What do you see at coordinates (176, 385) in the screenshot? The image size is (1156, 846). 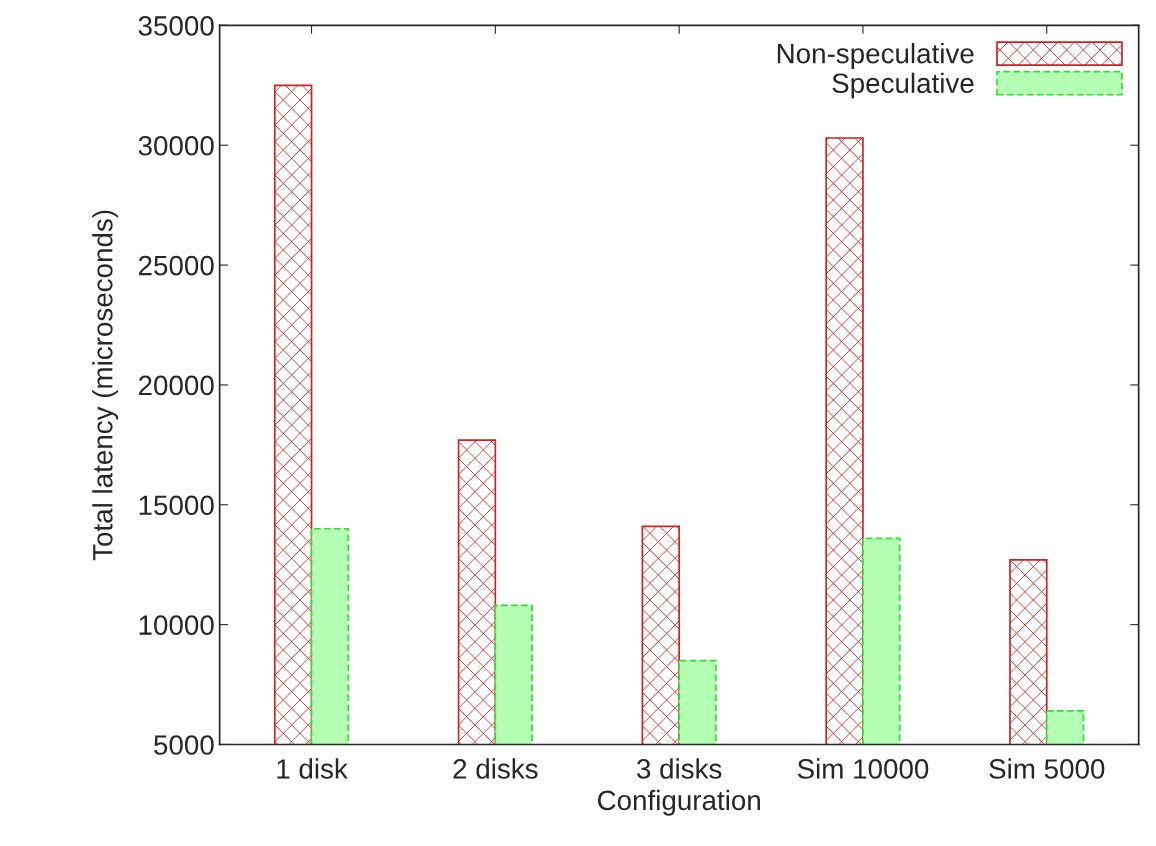 I see `y-tick-label: 20000` at bounding box center [176, 385].